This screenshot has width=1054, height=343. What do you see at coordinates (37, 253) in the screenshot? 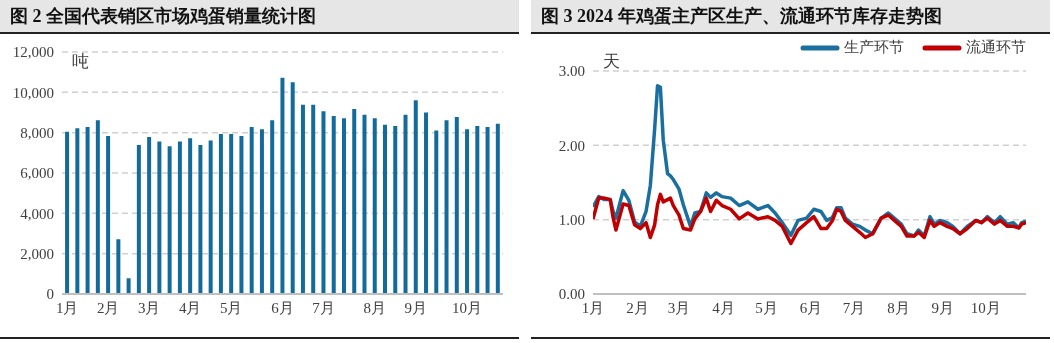
I see `y-tick-label: 2,000` at bounding box center [37, 253].